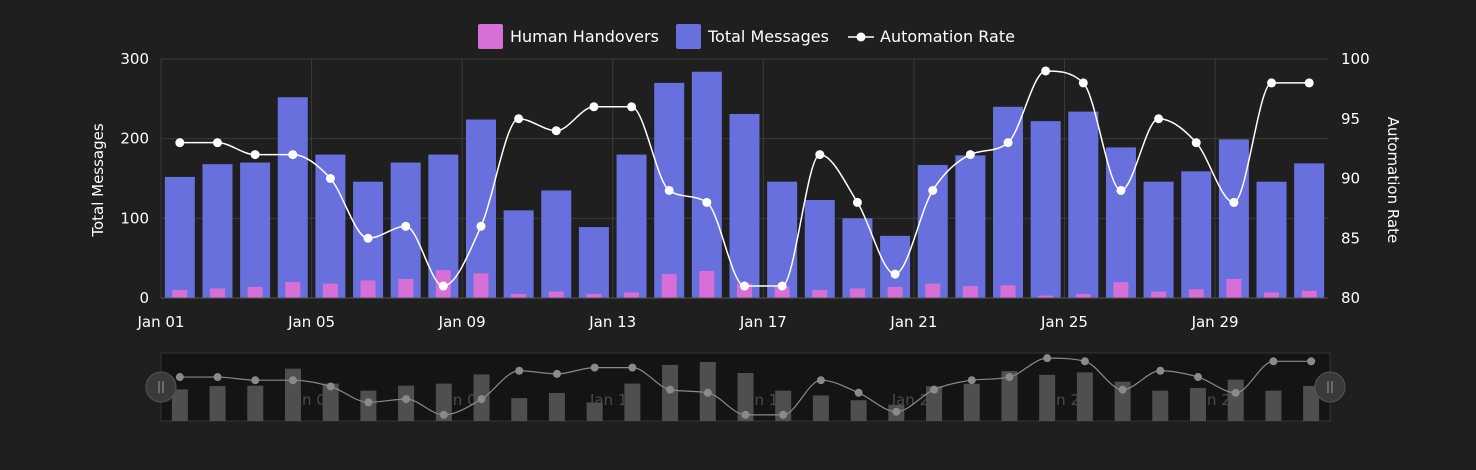 This screenshot has width=1476, height=470. I want to click on legend-item-human-handovers: Human Handovers, so click(568, 36).